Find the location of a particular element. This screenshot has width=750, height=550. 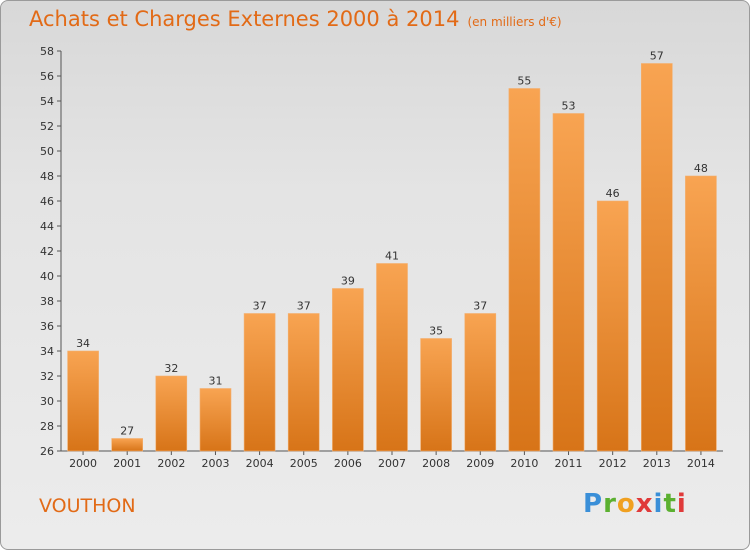

bar-2010 is located at coordinates (524, 270).